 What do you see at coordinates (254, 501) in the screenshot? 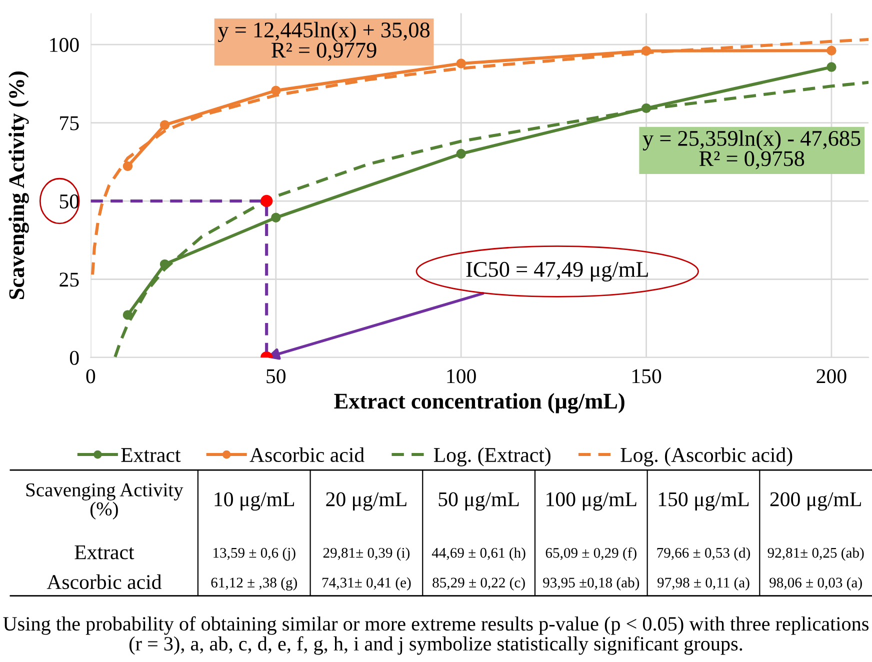
I see `text: 10 μg/mL` at bounding box center [254, 501].